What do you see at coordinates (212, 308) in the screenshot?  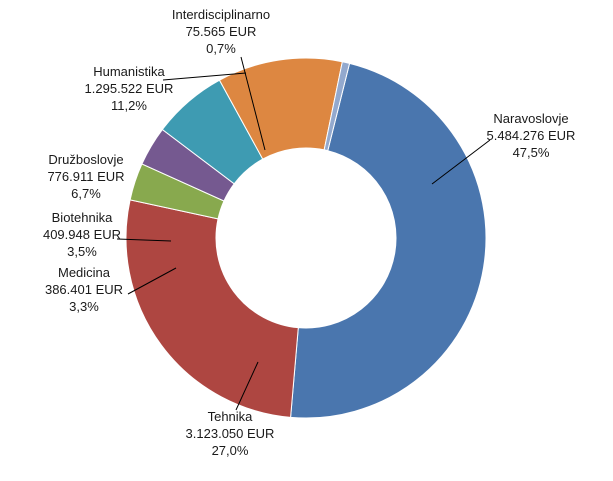 I see `slice-tehnika` at bounding box center [212, 308].